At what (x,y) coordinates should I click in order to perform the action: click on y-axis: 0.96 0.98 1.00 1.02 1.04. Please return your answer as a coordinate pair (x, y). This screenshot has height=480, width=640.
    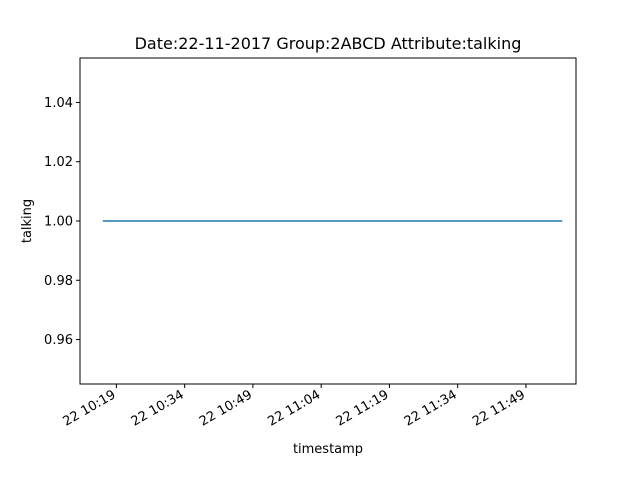
    Looking at the image, I should click on (62, 222).